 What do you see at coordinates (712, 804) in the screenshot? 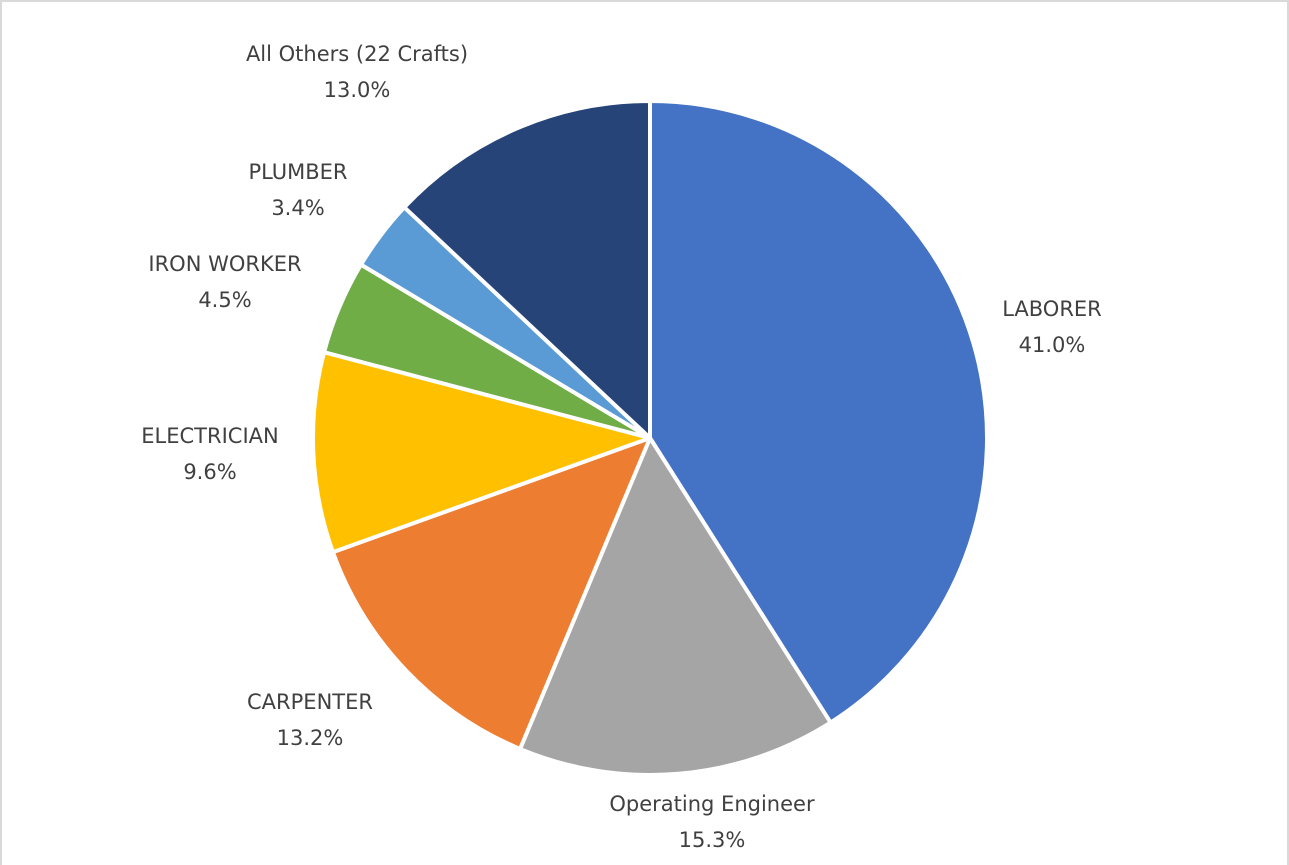
I see `slice-category-label: Operating Engineer` at bounding box center [712, 804].